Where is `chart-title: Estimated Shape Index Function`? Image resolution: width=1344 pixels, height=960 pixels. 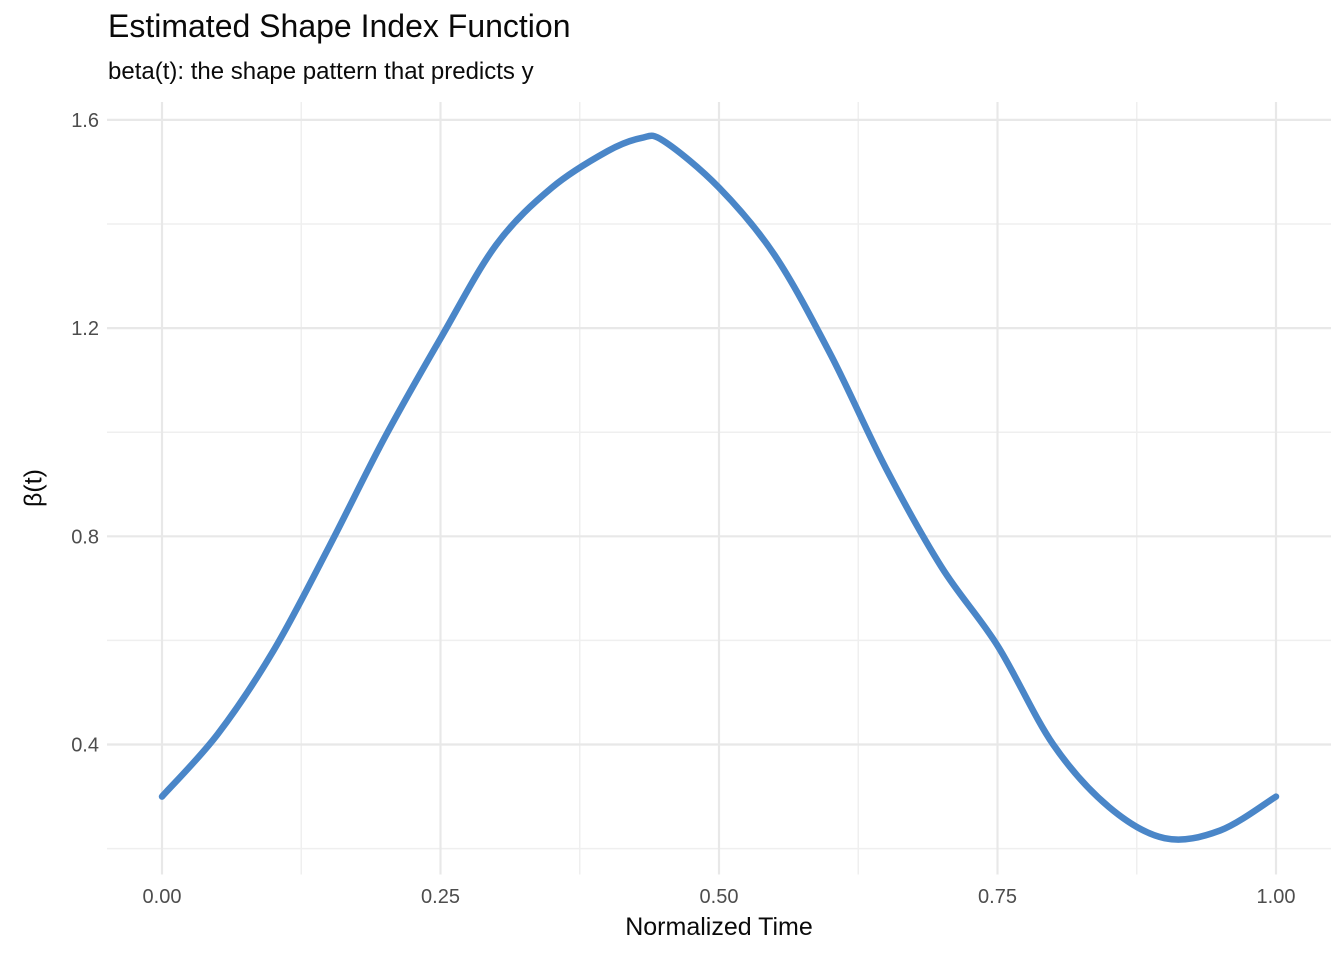 chart-title: Estimated Shape Index Function is located at coordinates (339, 26).